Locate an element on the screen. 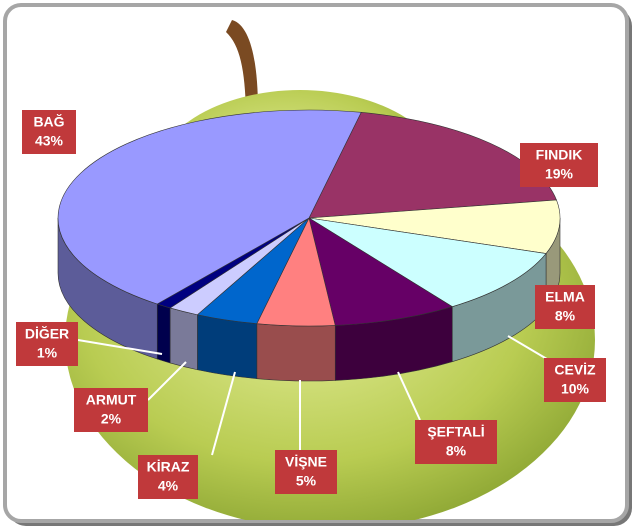  value-label: 10% is located at coordinates (575, 389).